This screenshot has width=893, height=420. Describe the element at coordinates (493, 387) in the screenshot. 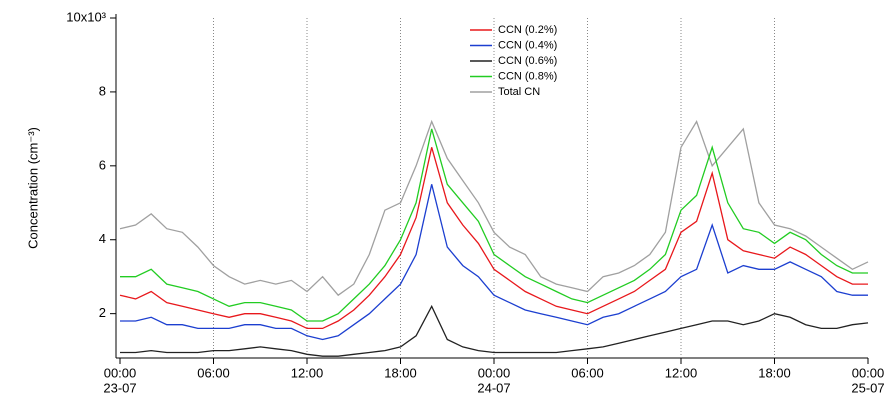

I see `x-date-label: 24-07` at that location.